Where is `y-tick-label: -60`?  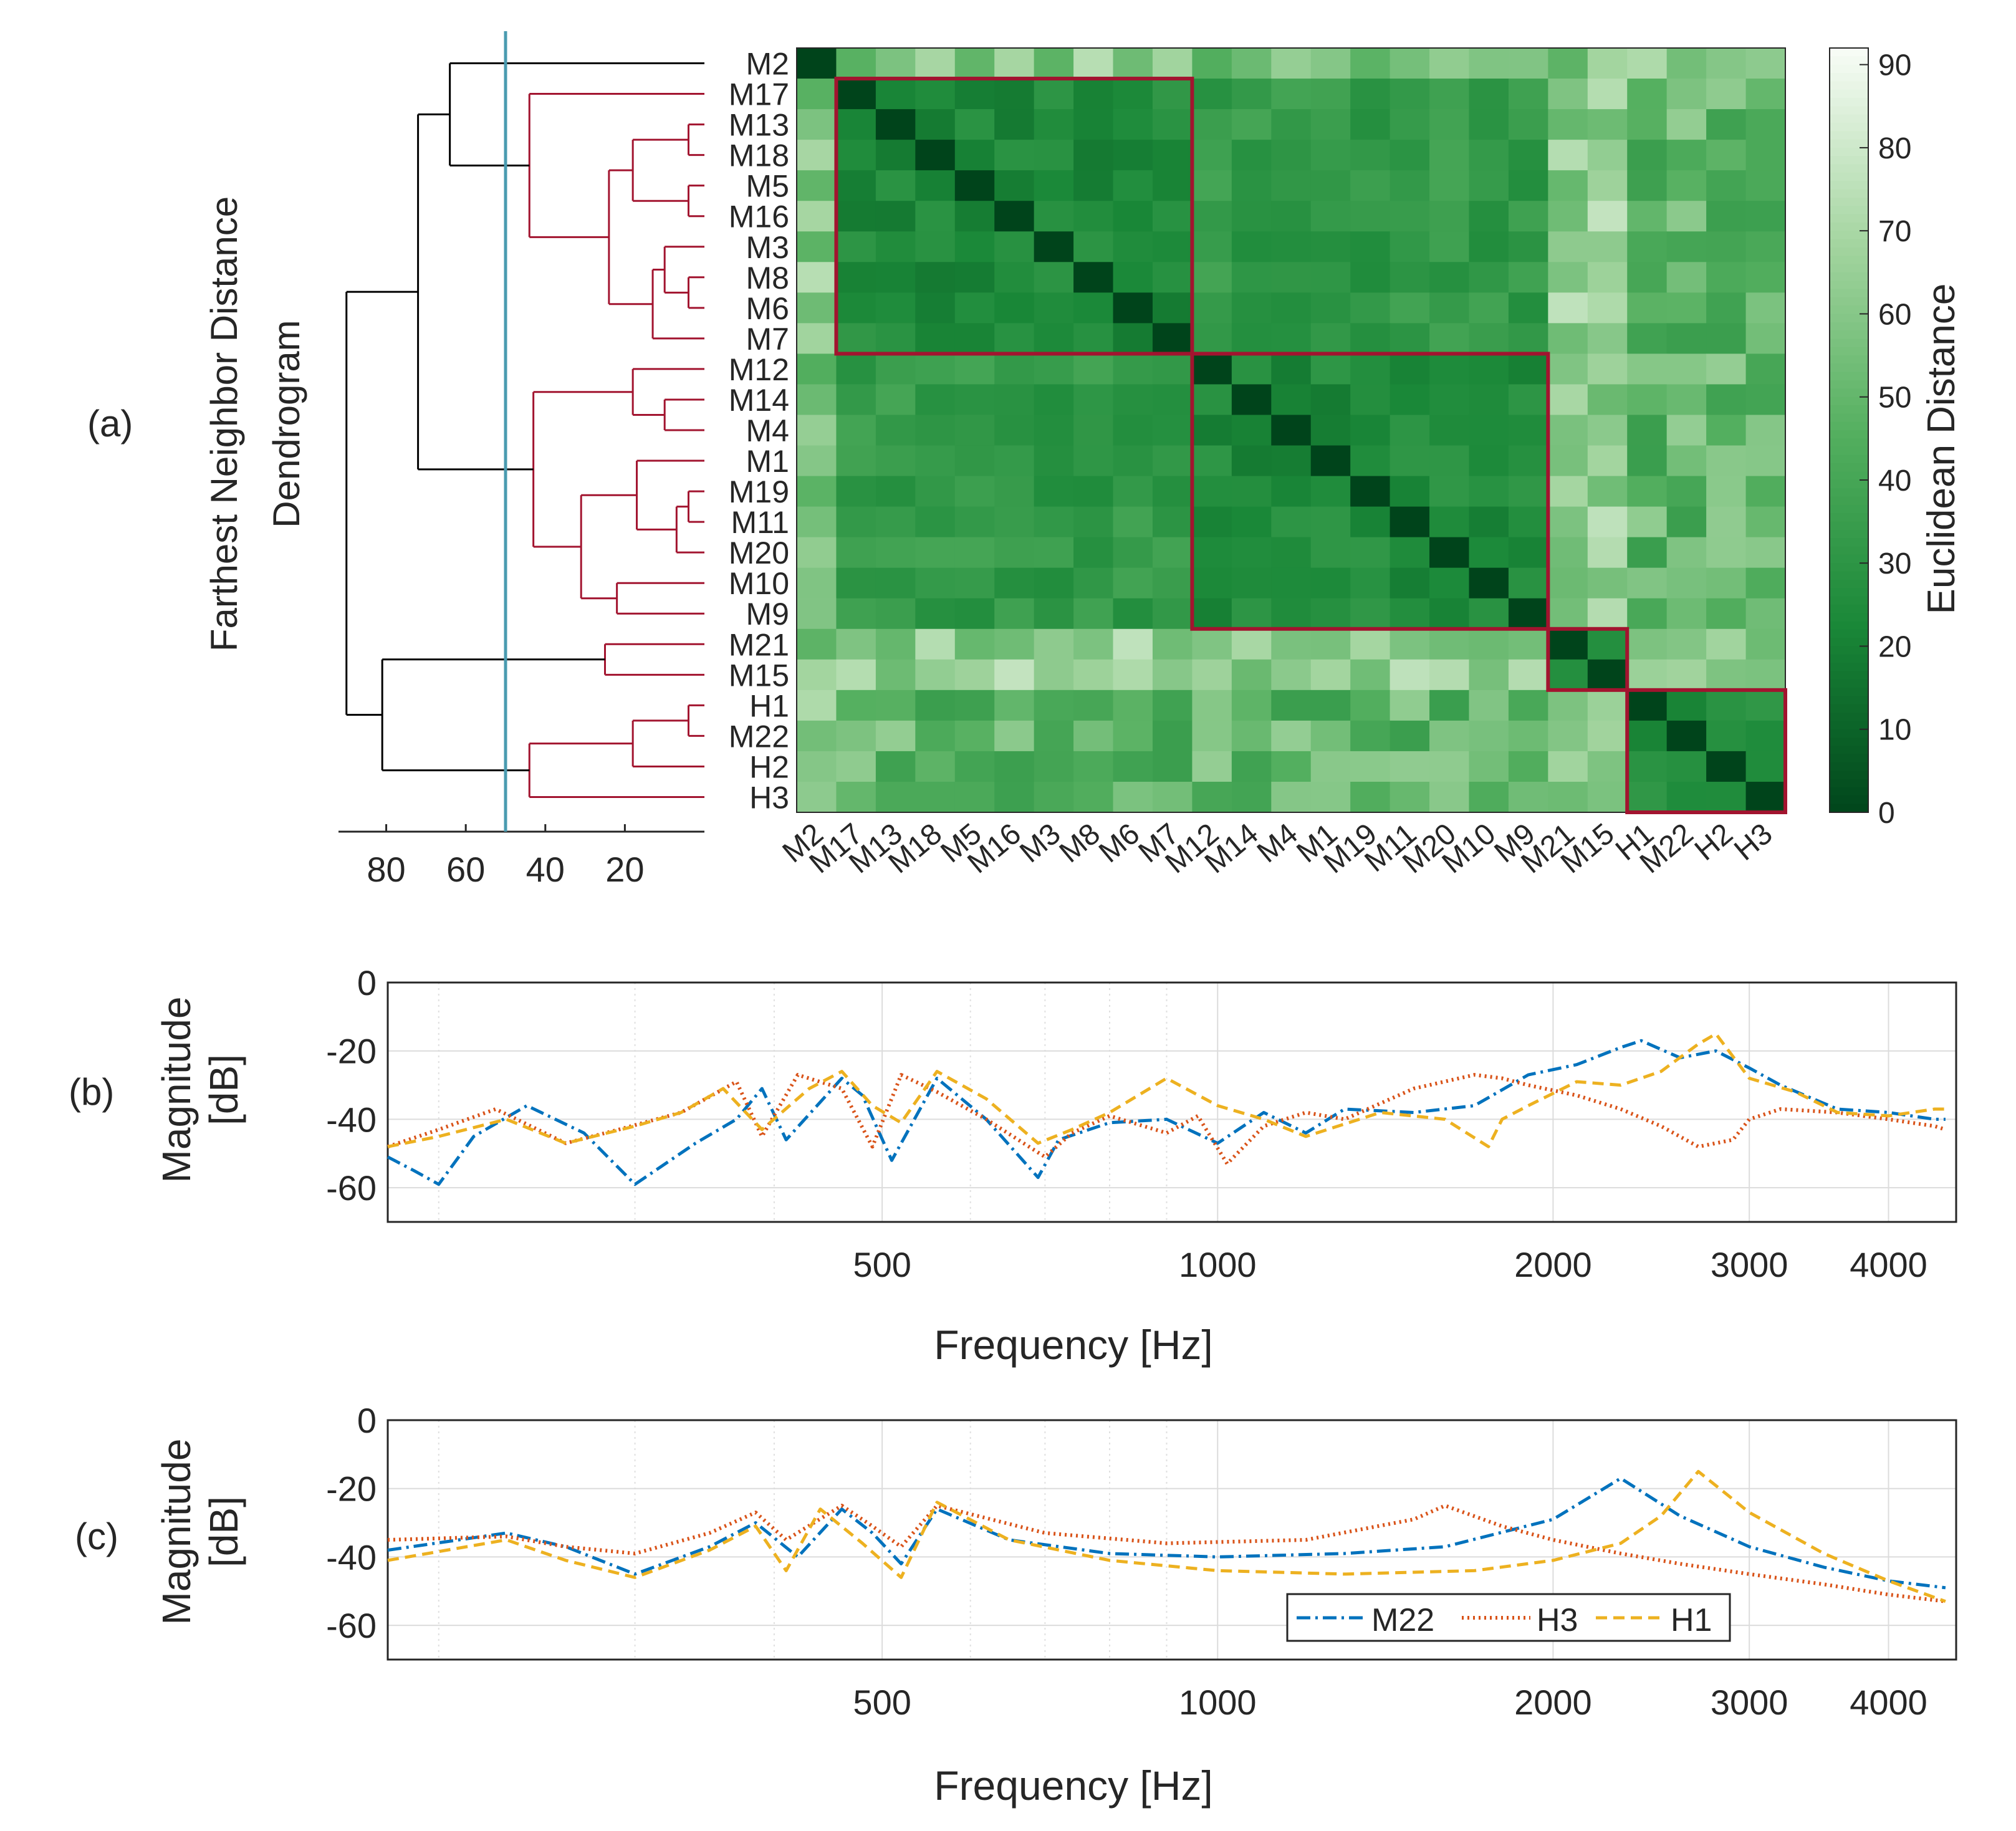 y-tick-label: -60 is located at coordinates (351, 1188).